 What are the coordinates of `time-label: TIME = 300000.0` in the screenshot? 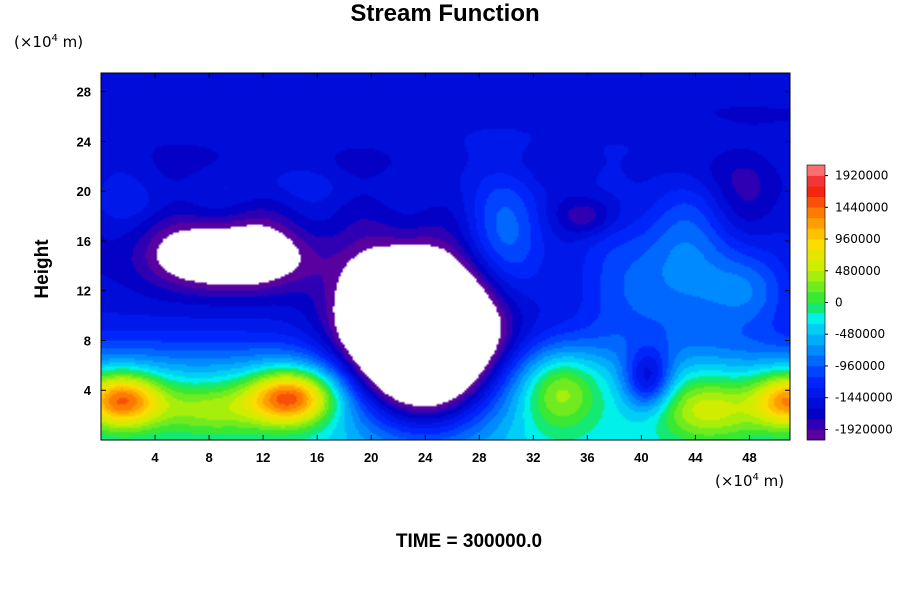 It's located at (469, 541).